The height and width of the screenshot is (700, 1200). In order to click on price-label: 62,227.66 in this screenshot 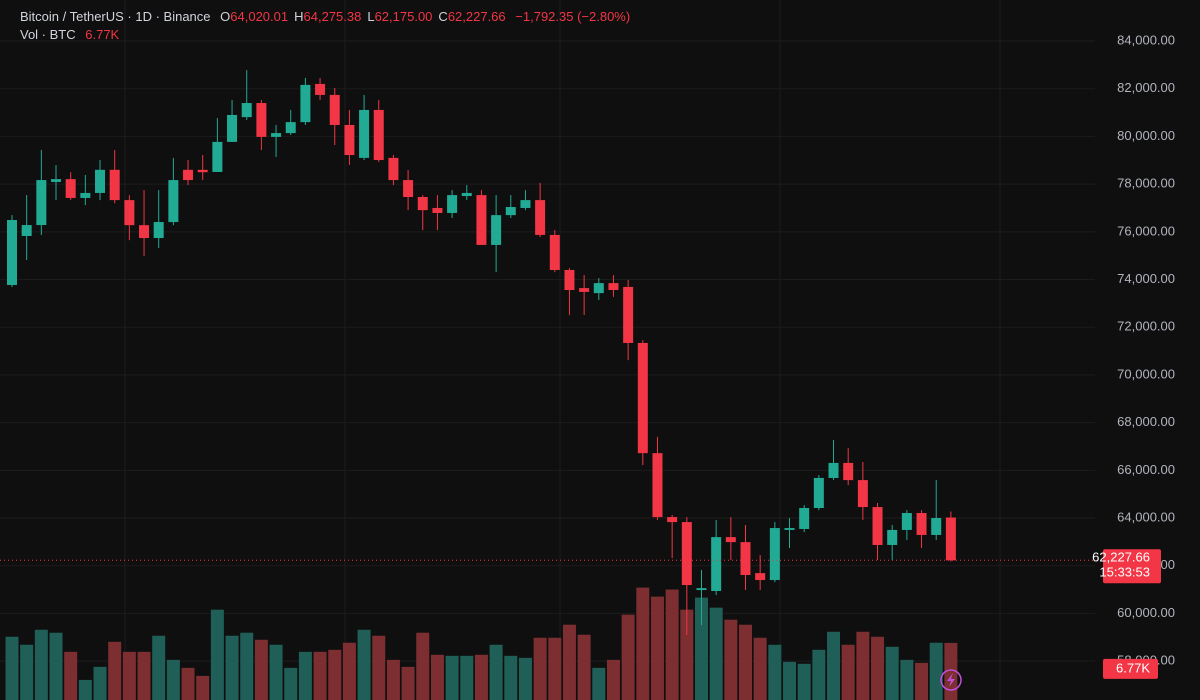, I will do `click(1121, 557)`.